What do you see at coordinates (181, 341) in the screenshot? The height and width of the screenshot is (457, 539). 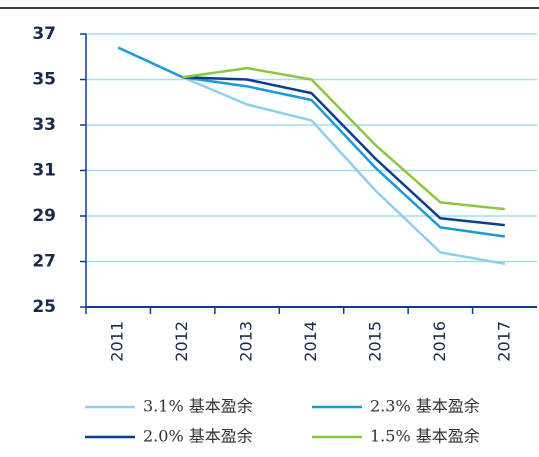 I see `x-tick-label: 2012` at bounding box center [181, 341].